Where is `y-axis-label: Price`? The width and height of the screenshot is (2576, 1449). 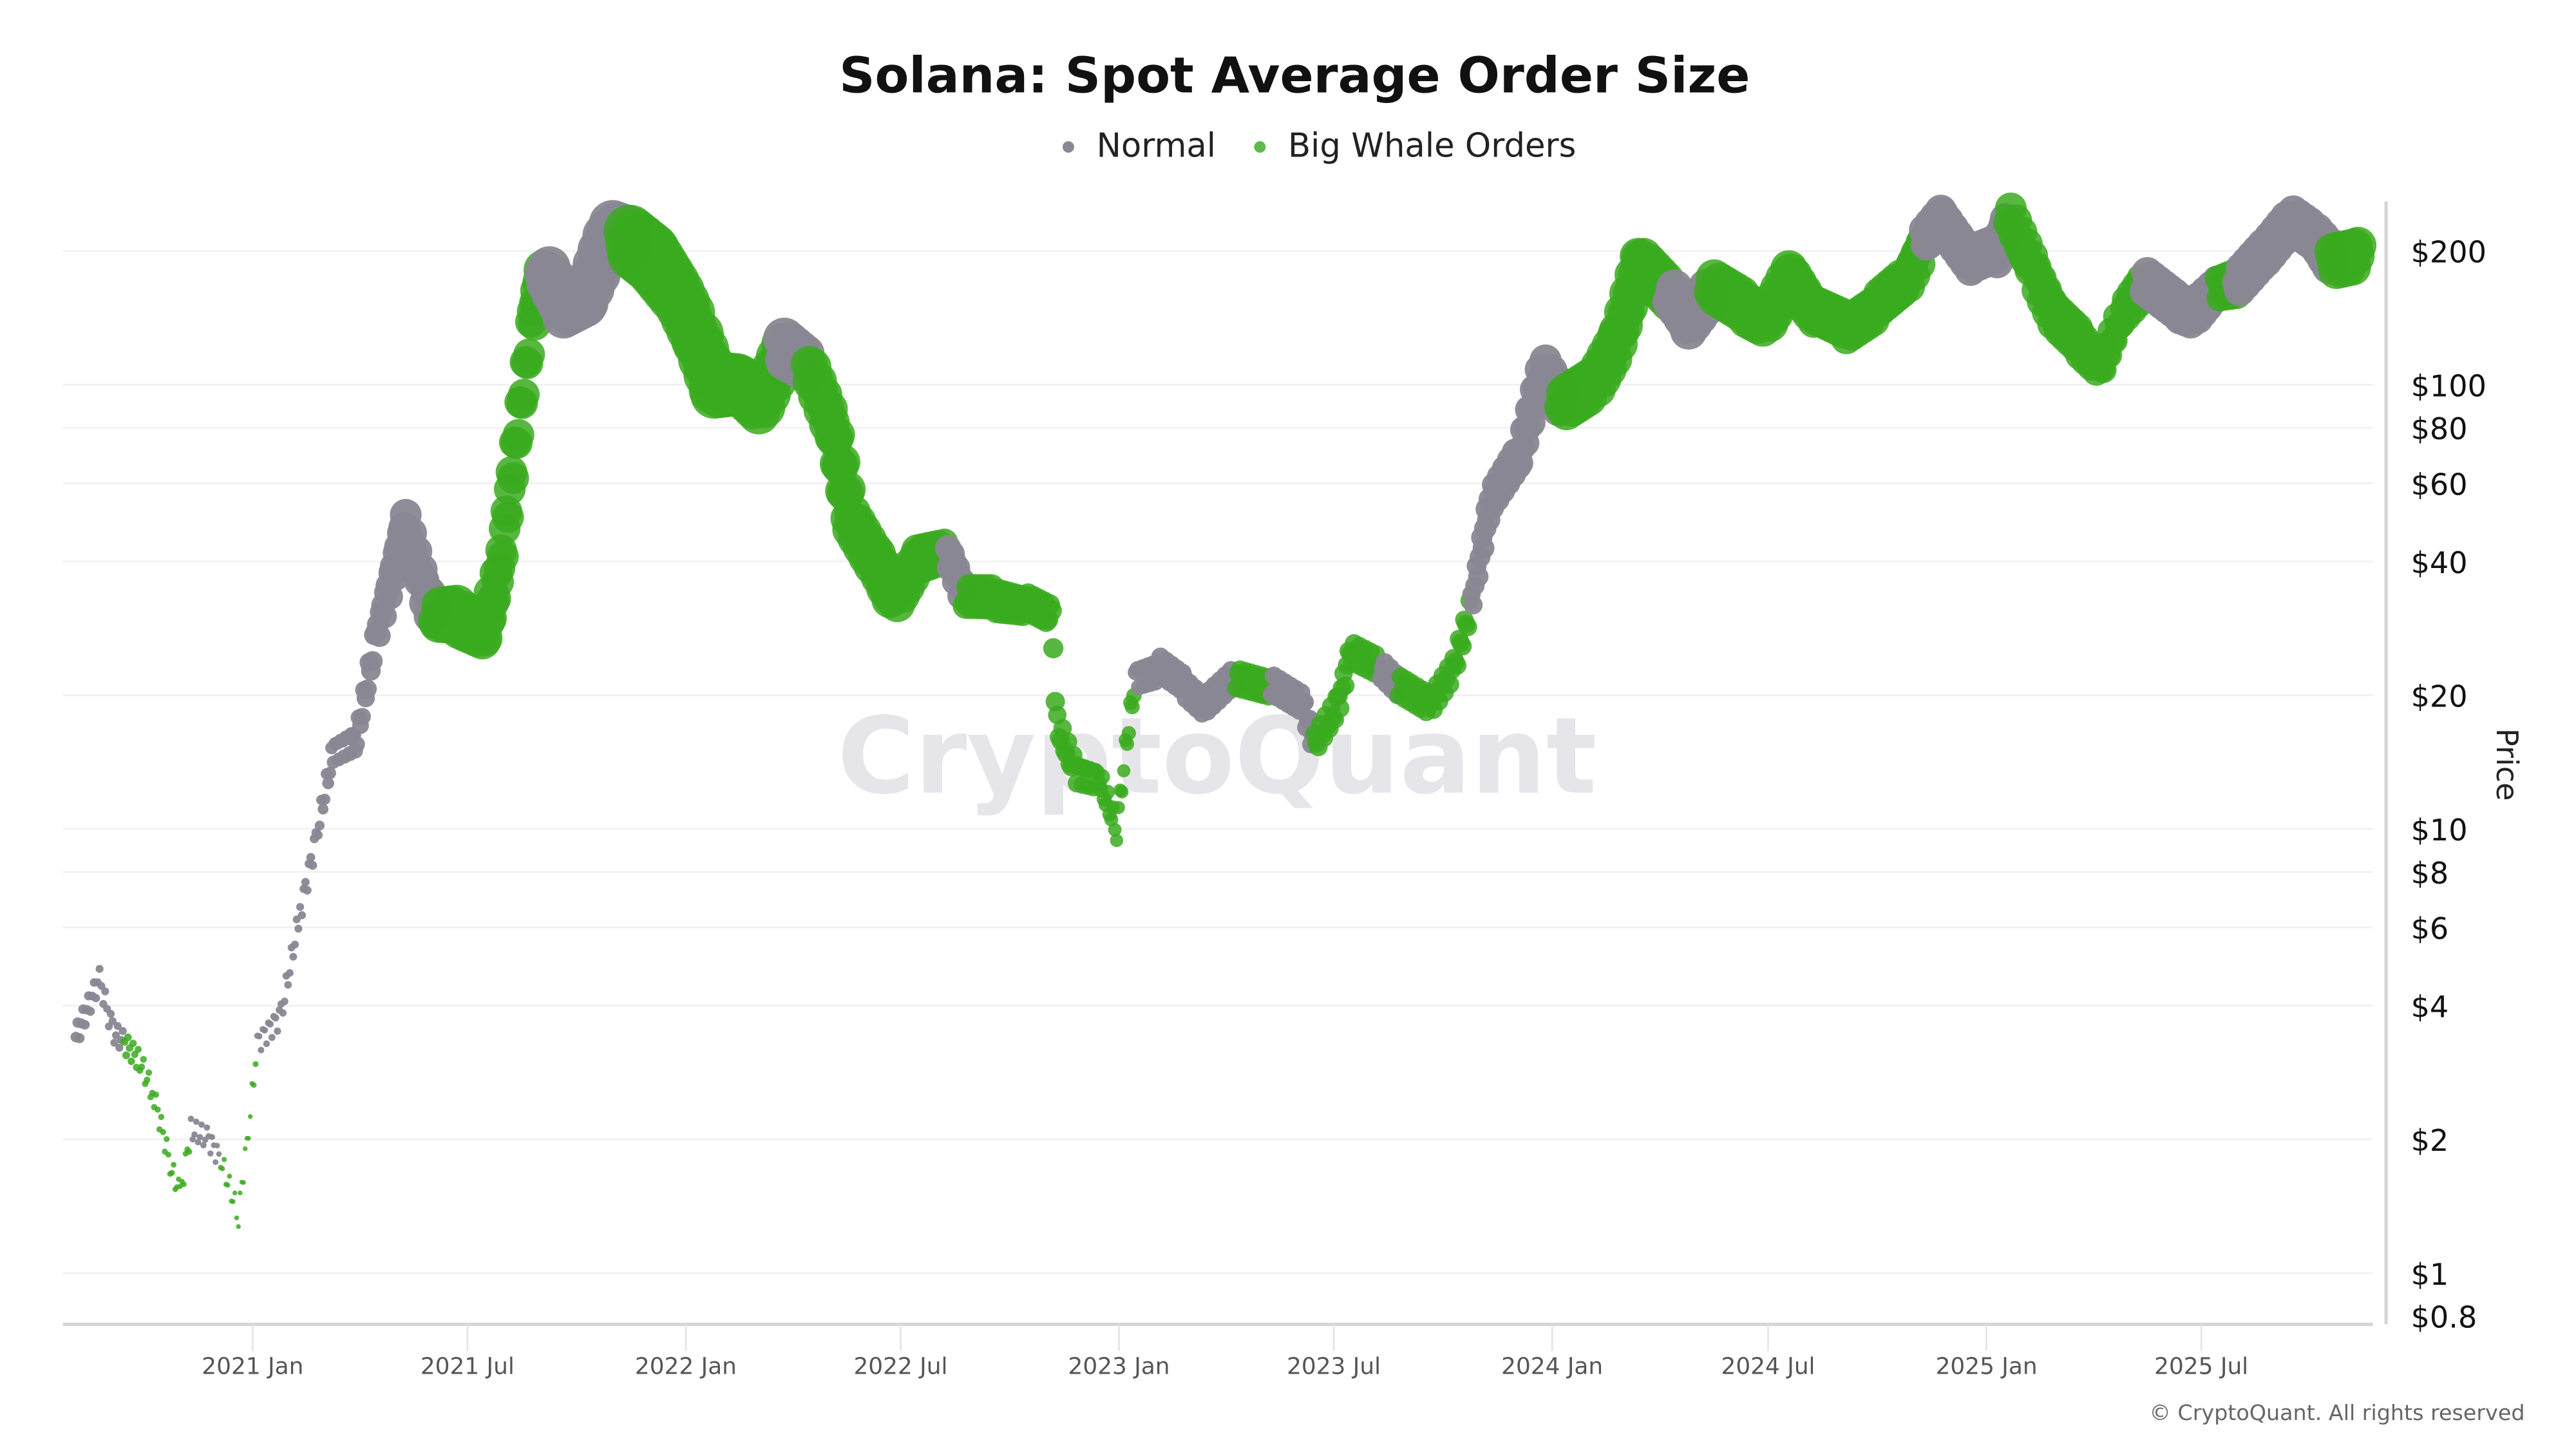 y-axis-label: Price is located at coordinates (2507, 764).